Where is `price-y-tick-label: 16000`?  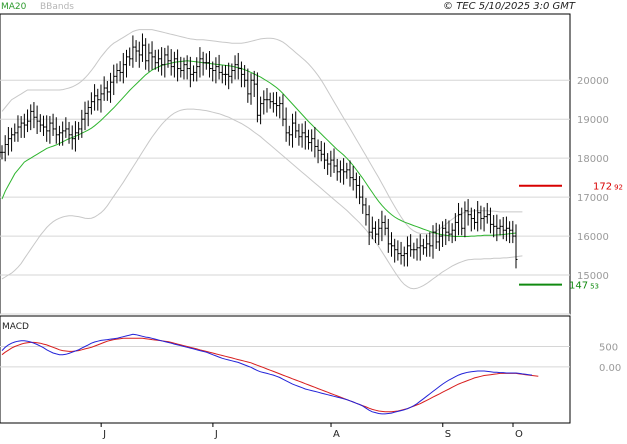 price-y-tick-label: 16000 is located at coordinates (593, 237).